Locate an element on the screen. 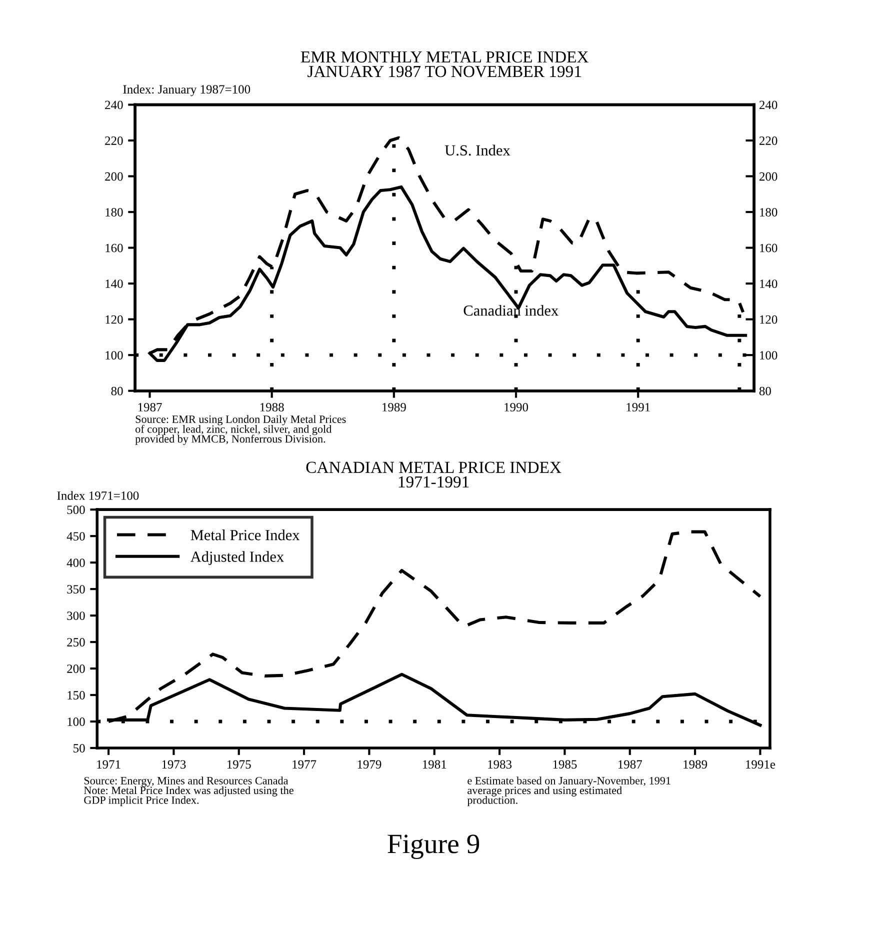 The width and height of the screenshot is (883, 935). y-tick-label: 220 is located at coordinates (114, 140).